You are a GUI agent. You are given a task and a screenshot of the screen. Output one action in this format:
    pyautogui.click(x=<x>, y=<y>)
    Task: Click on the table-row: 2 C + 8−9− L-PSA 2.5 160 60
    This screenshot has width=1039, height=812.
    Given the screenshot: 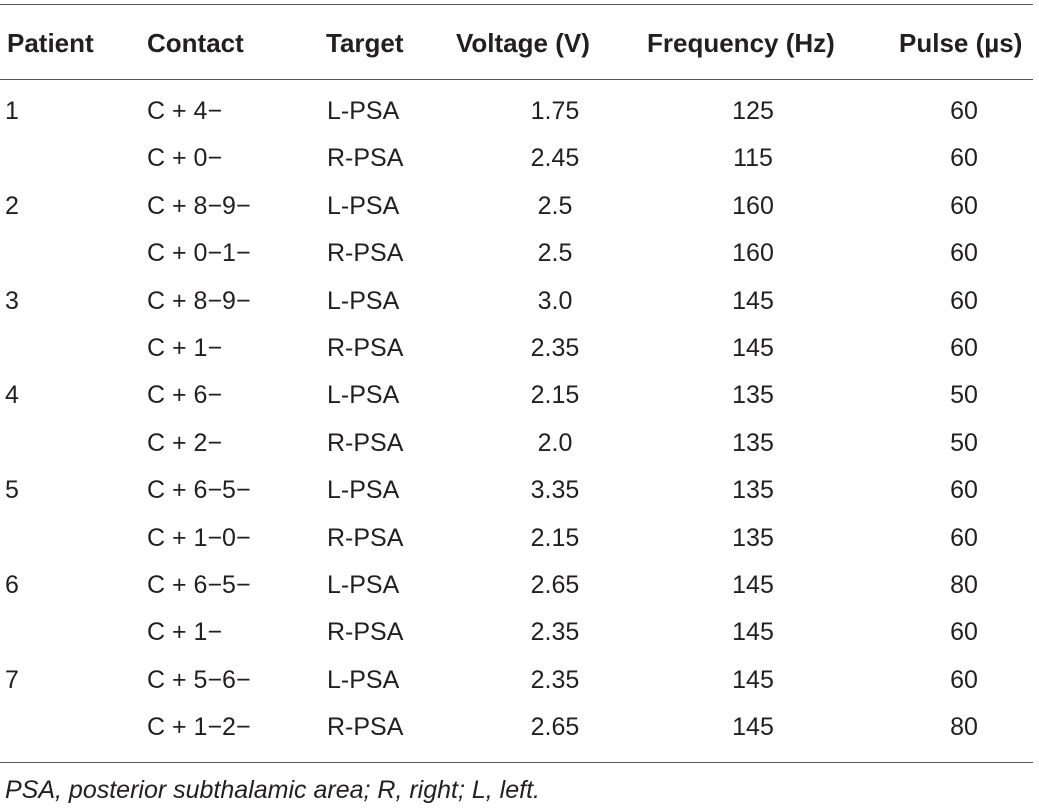 What is the action you would take?
    pyautogui.click(x=519, y=208)
    